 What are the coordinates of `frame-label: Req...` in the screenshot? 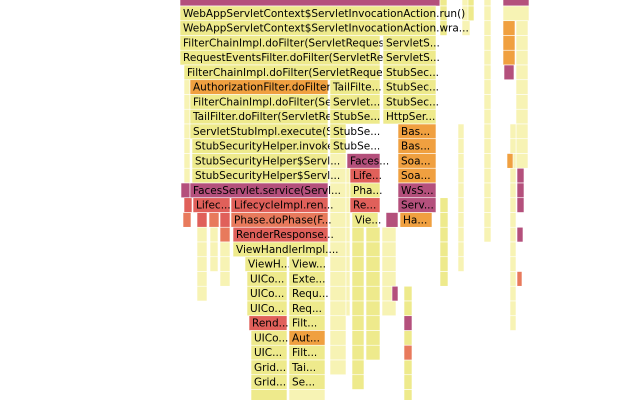 It's located at (307, 309).